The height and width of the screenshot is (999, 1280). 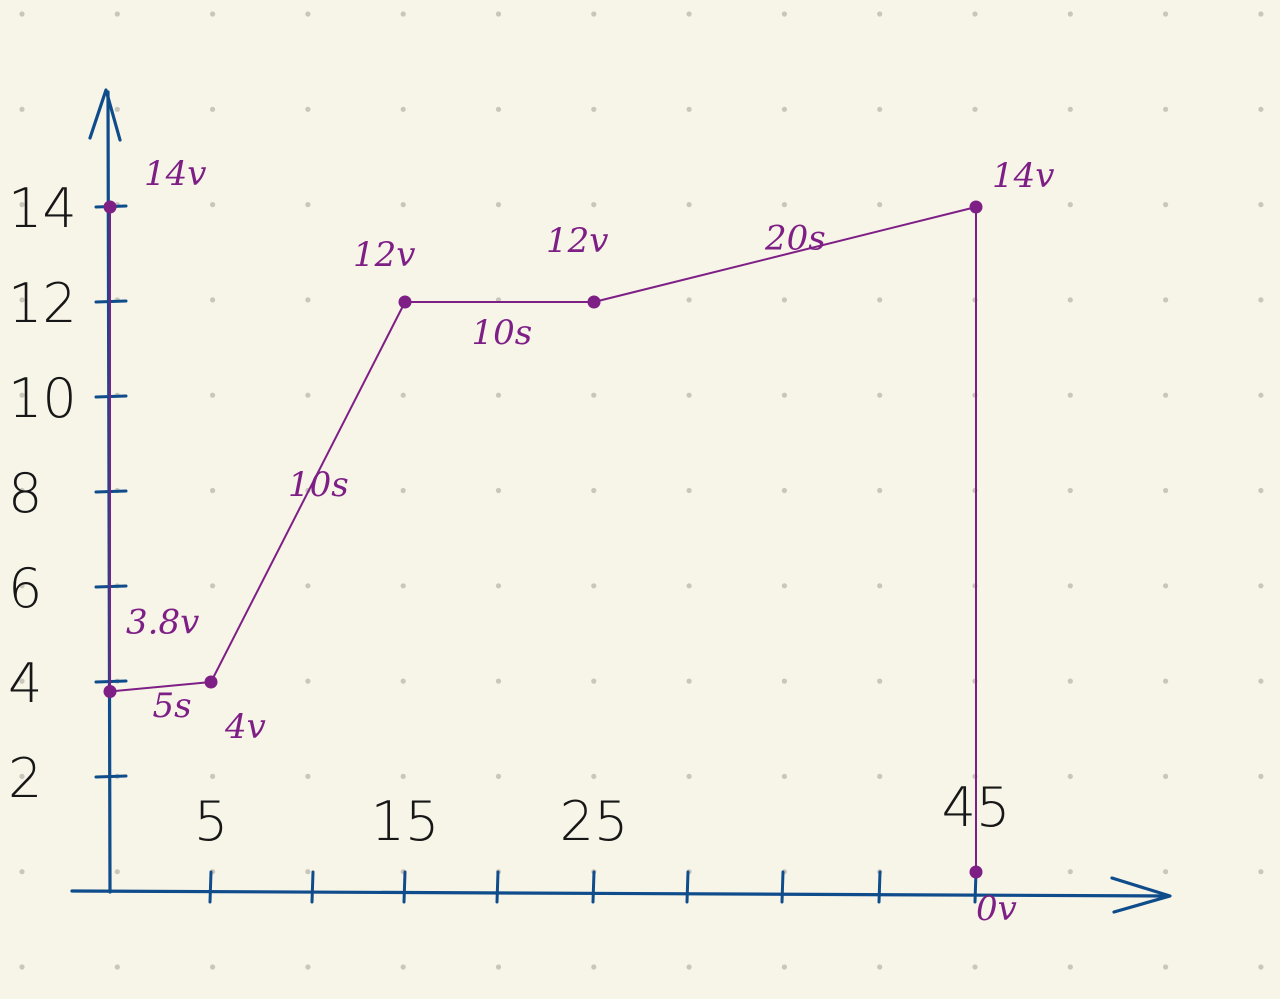 What do you see at coordinates (42, 398) in the screenshot?
I see `y-tick-label: 10` at bounding box center [42, 398].